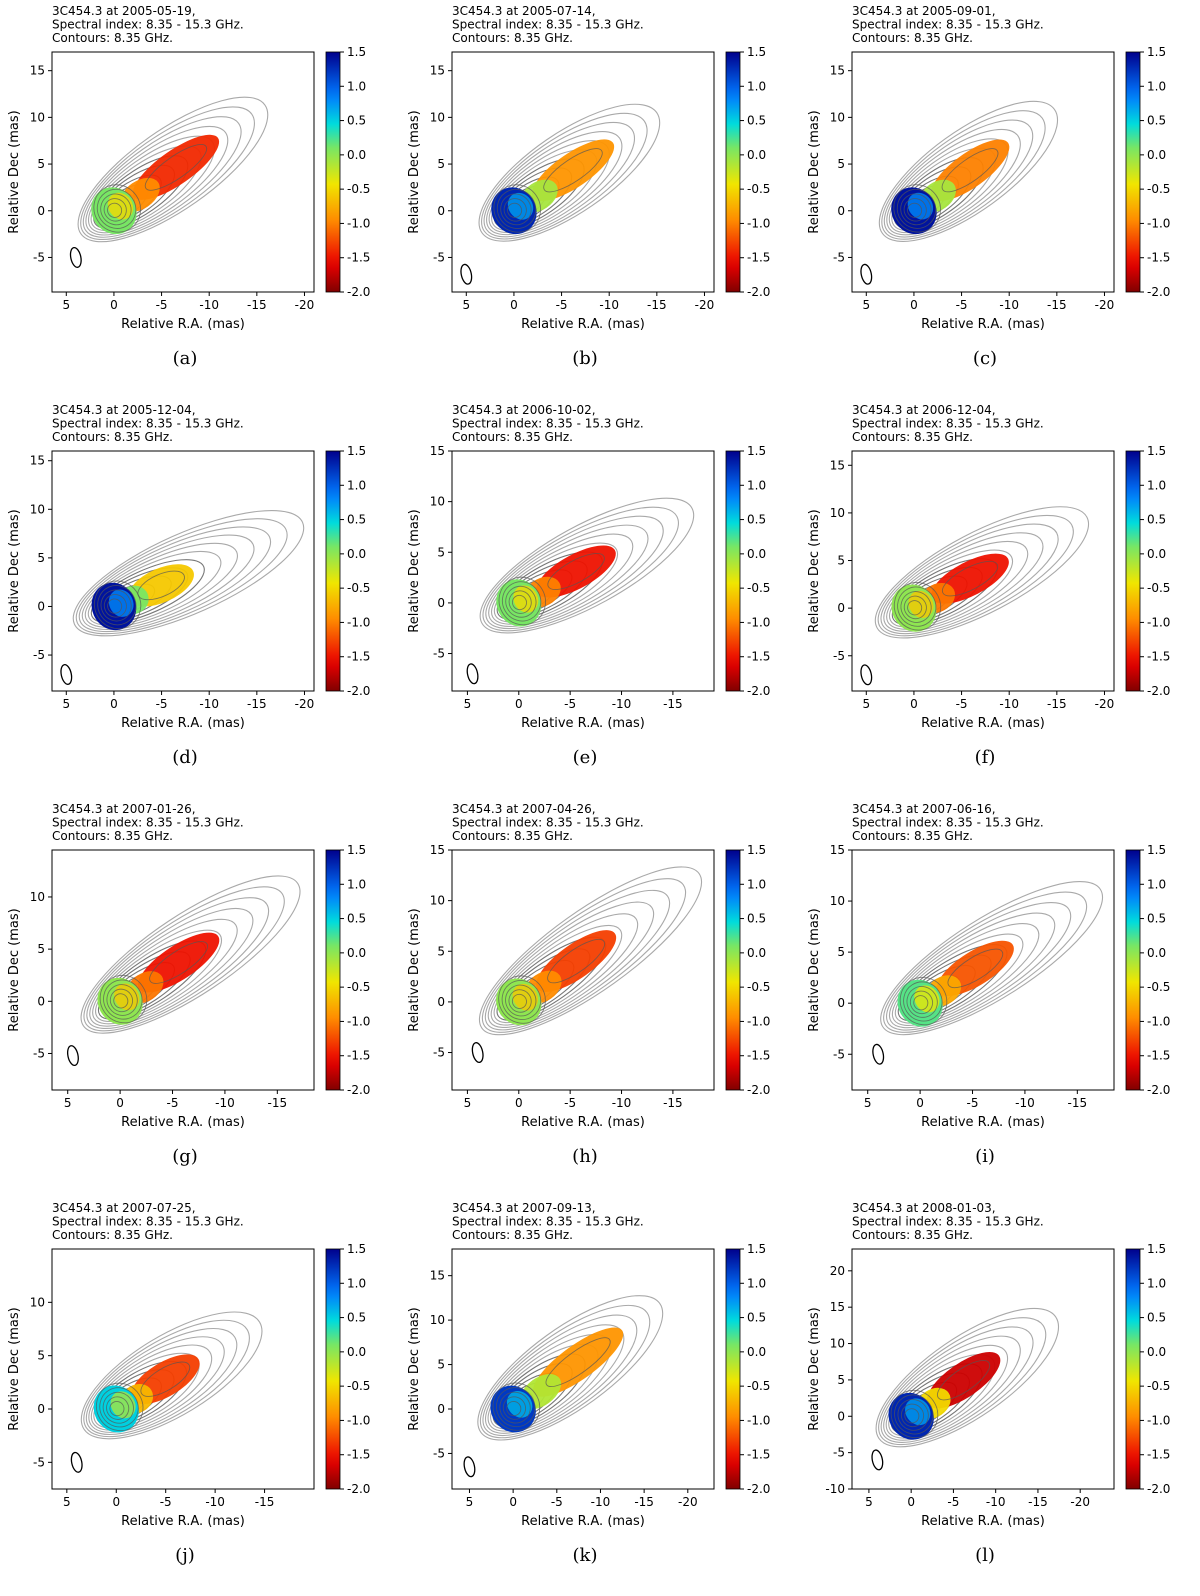 The width and height of the screenshot is (1200, 1596). Describe the element at coordinates (39, 1462) in the screenshot. I see `y-tick-label: -5` at that location.